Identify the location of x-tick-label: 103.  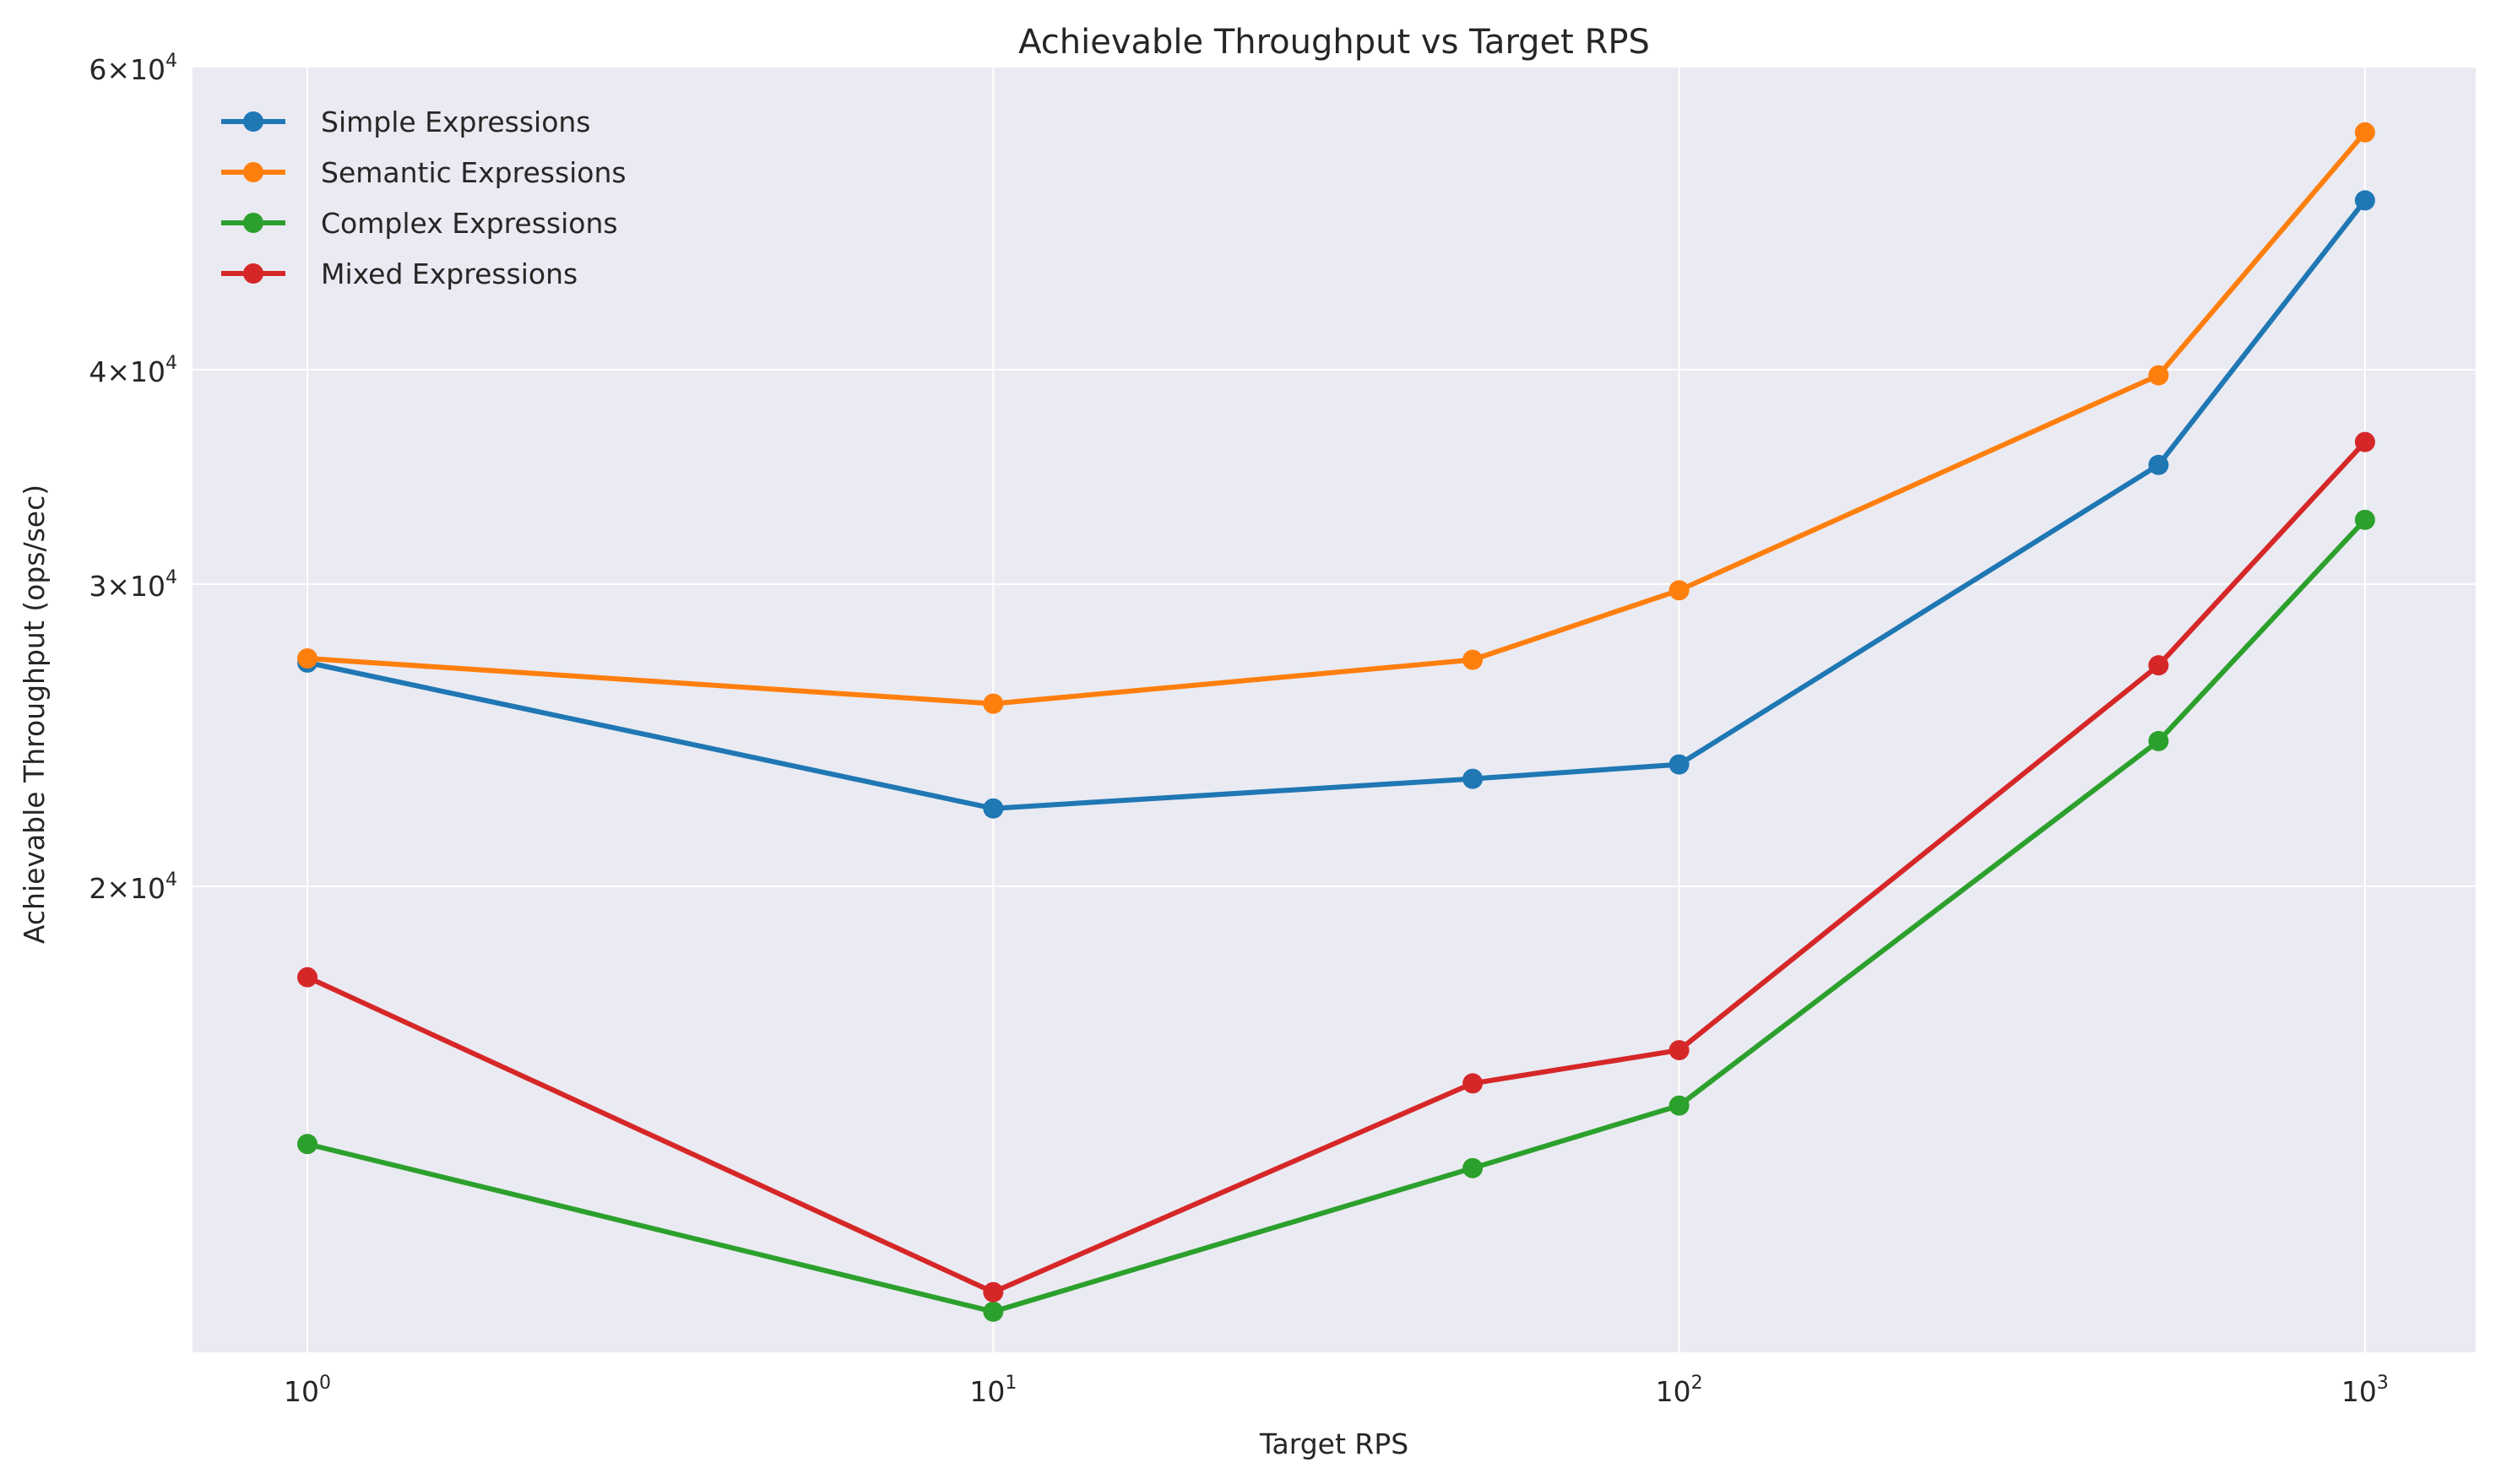
(2365, 1390).